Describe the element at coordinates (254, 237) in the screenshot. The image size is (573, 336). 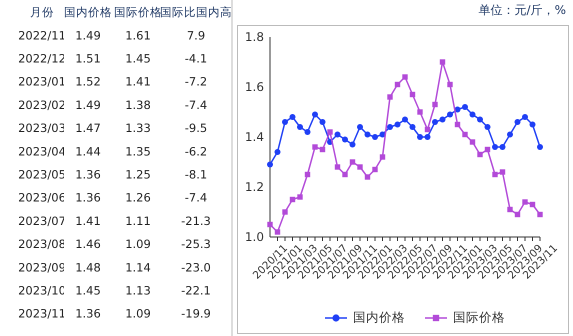
I see `y-tick-label: 1.0` at that location.